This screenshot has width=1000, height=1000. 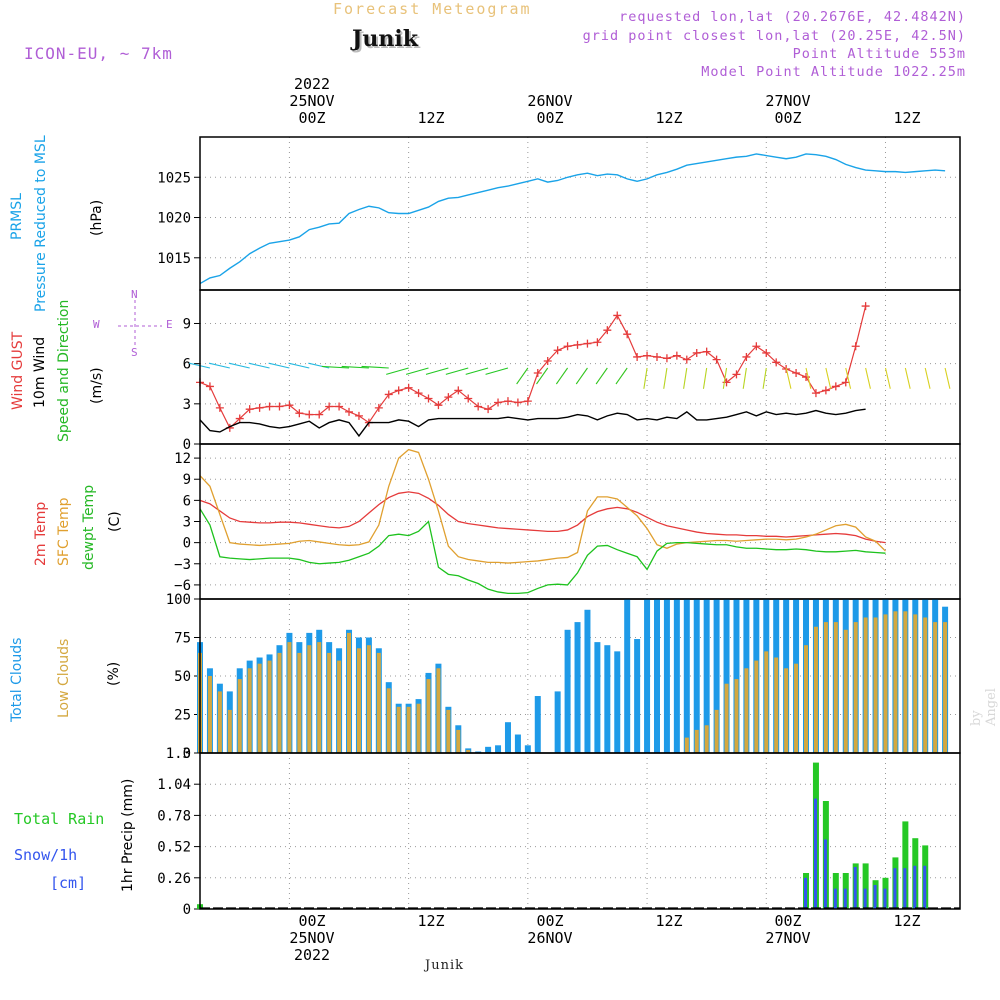 What do you see at coordinates (312, 101) in the screenshot?
I see `top-date-0: 25NOV` at bounding box center [312, 101].